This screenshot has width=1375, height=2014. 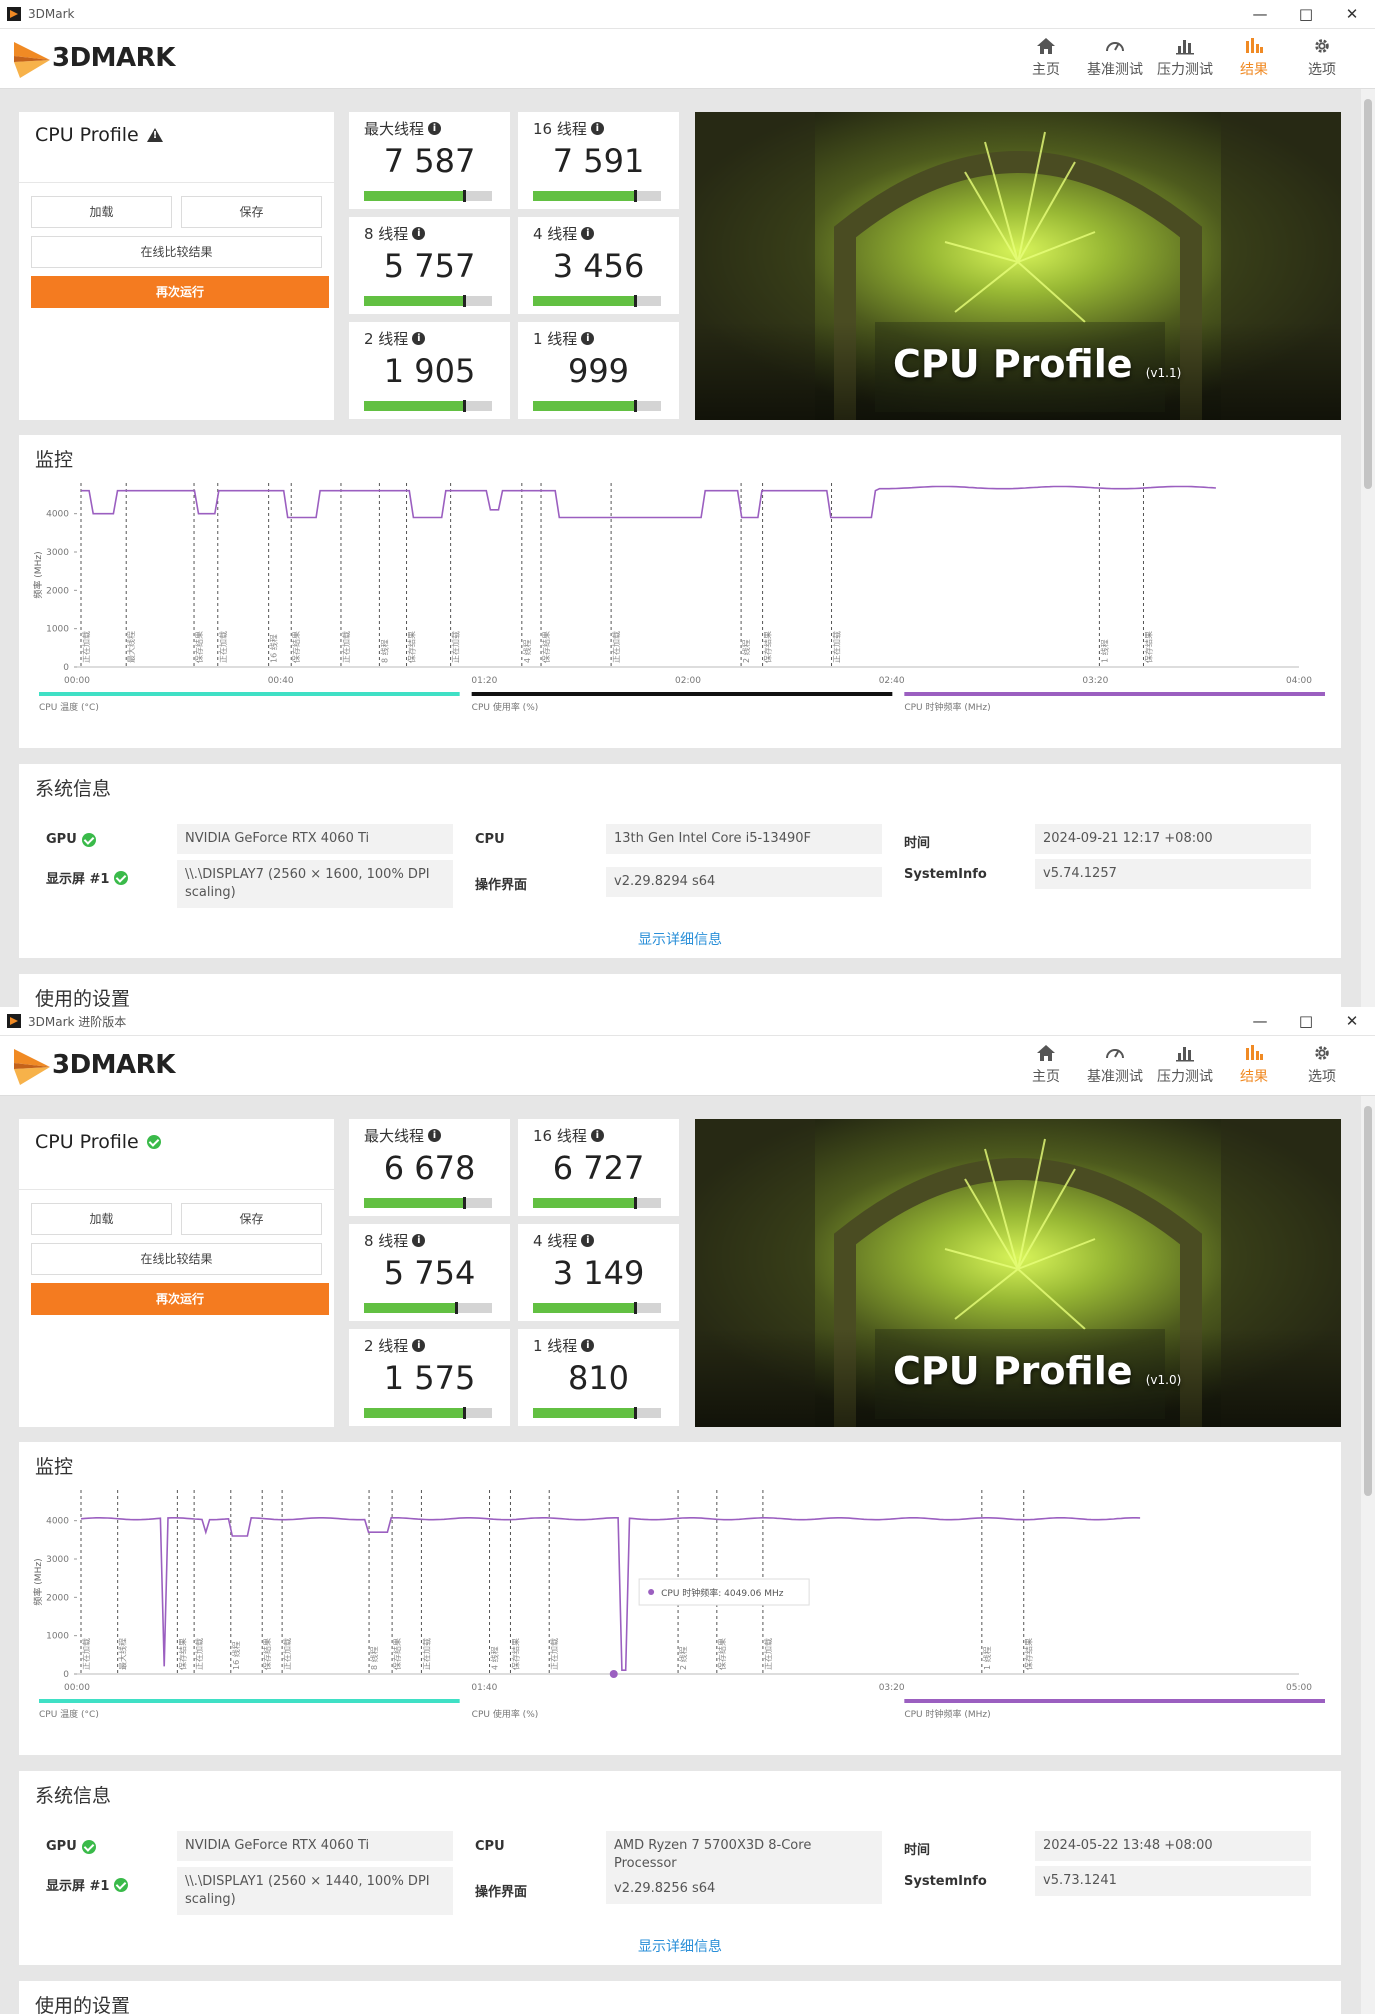 What do you see at coordinates (281, 681) in the screenshot?
I see `x-tick-label: 00:40` at bounding box center [281, 681].